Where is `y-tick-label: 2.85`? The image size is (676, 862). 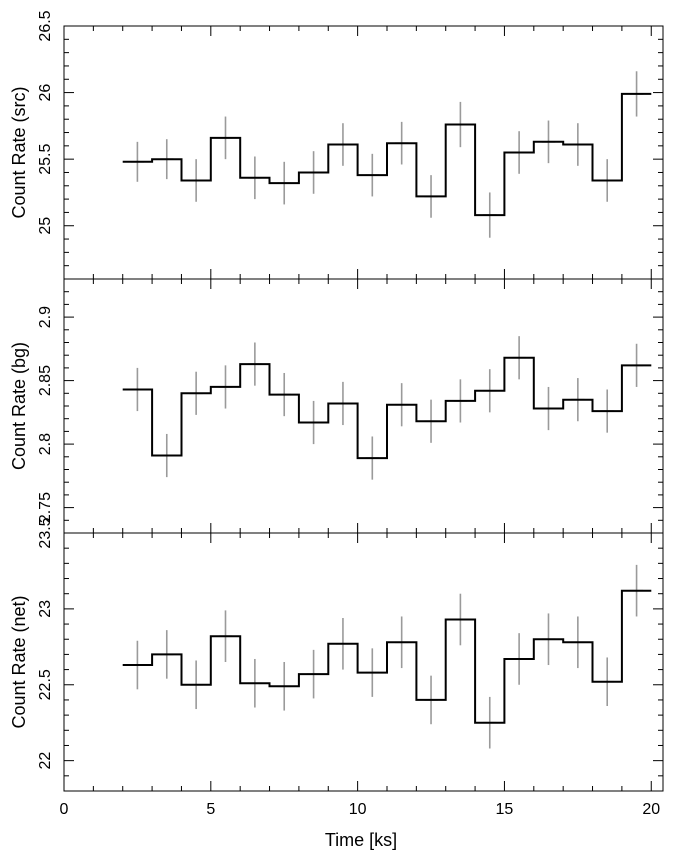 y-tick-label: 2.85 is located at coordinates (45, 380).